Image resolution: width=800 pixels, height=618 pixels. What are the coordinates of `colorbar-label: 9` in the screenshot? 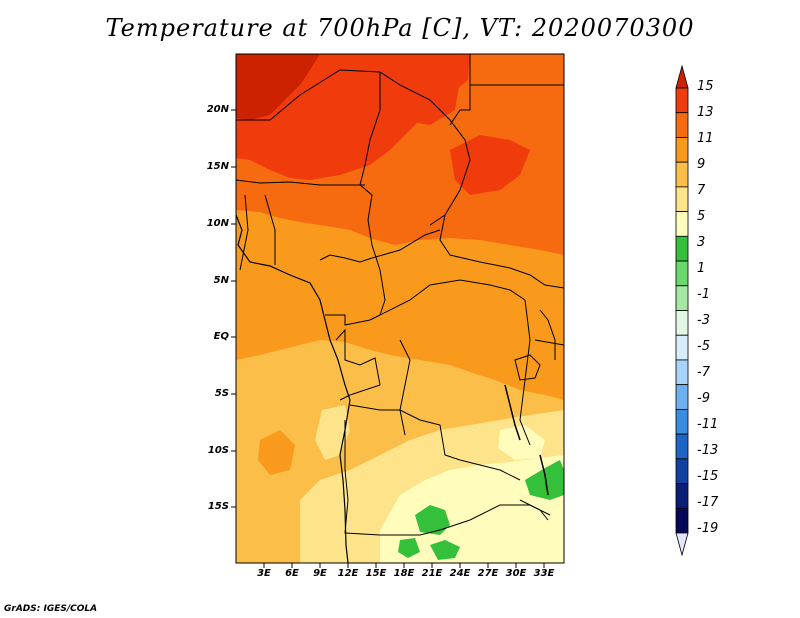 It's located at (701, 164).